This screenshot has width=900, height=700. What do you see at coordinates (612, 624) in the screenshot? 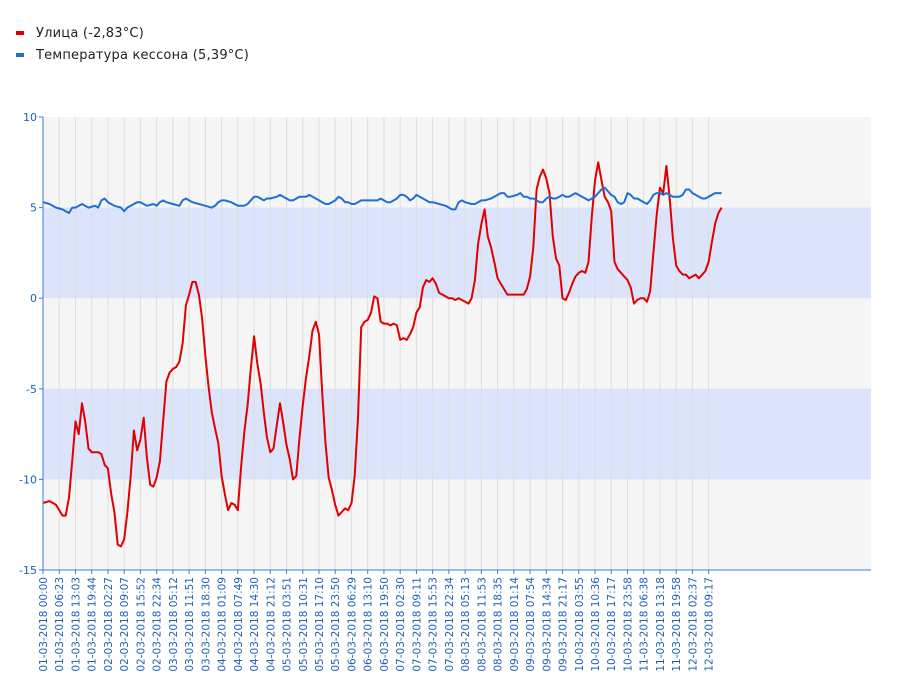
I see `x-tick-label: 10-03-2018 17:17` at bounding box center [612, 624].